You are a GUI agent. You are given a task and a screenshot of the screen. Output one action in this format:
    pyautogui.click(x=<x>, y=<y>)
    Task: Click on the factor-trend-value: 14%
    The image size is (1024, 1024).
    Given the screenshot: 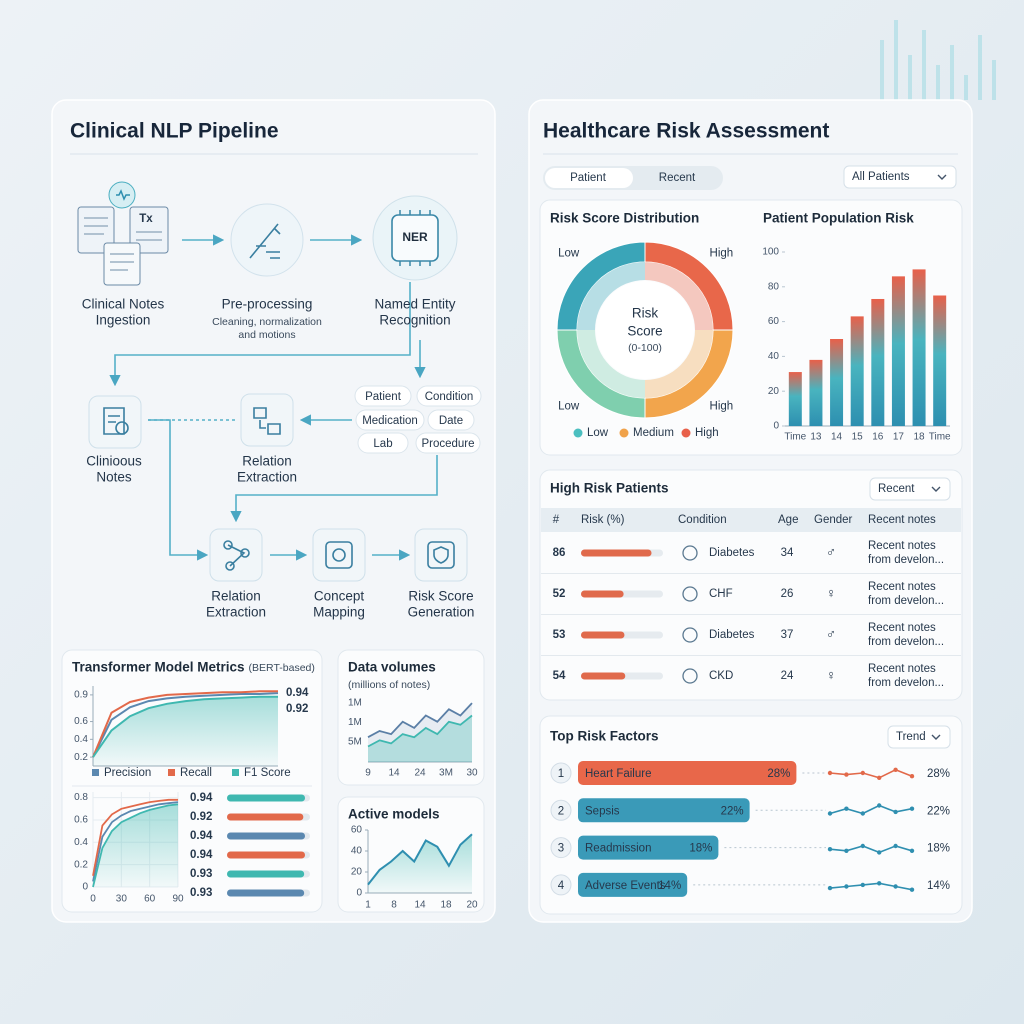 What is the action you would take?
    pyautogui.click(x=938, y=886)
    